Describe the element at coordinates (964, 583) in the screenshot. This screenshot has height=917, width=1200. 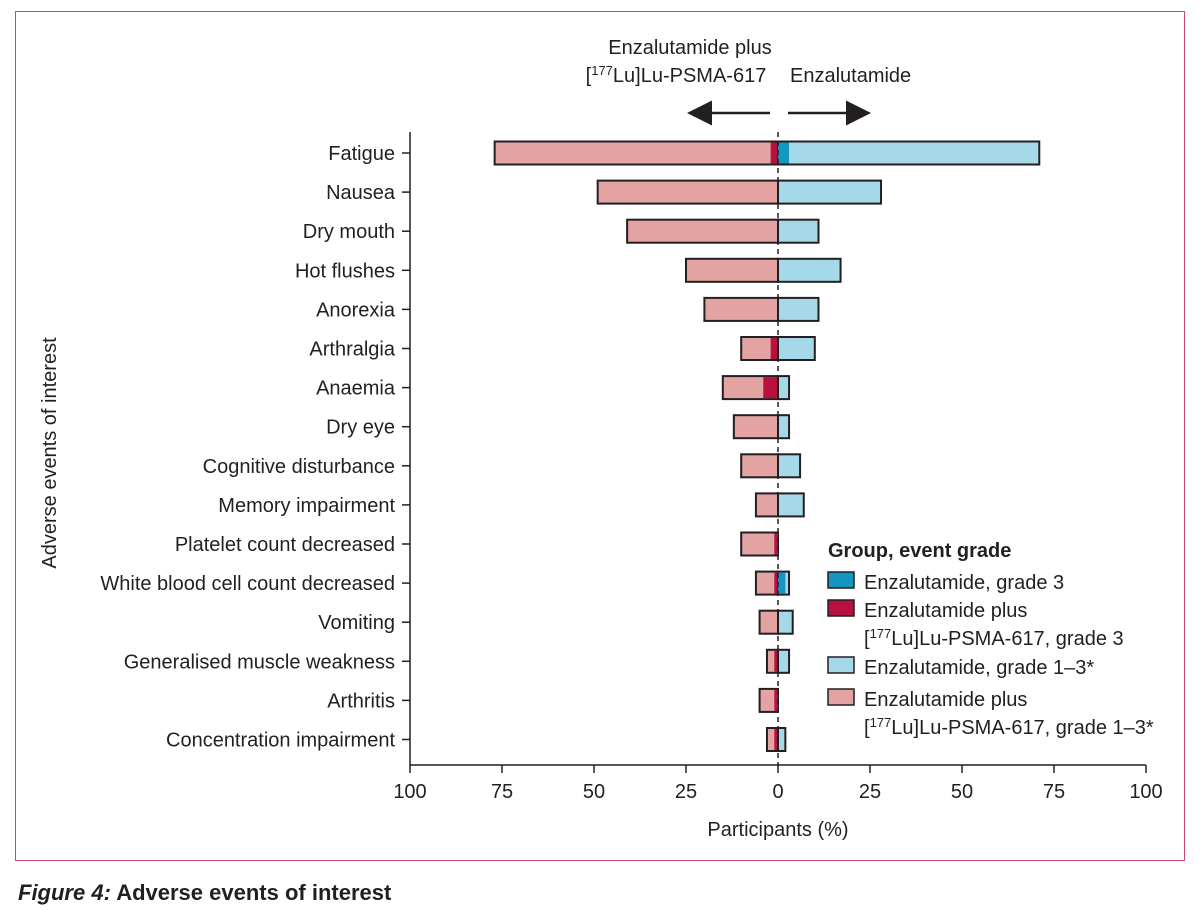
I see `legend-label: Enzalutamide, grade 3` at that location.